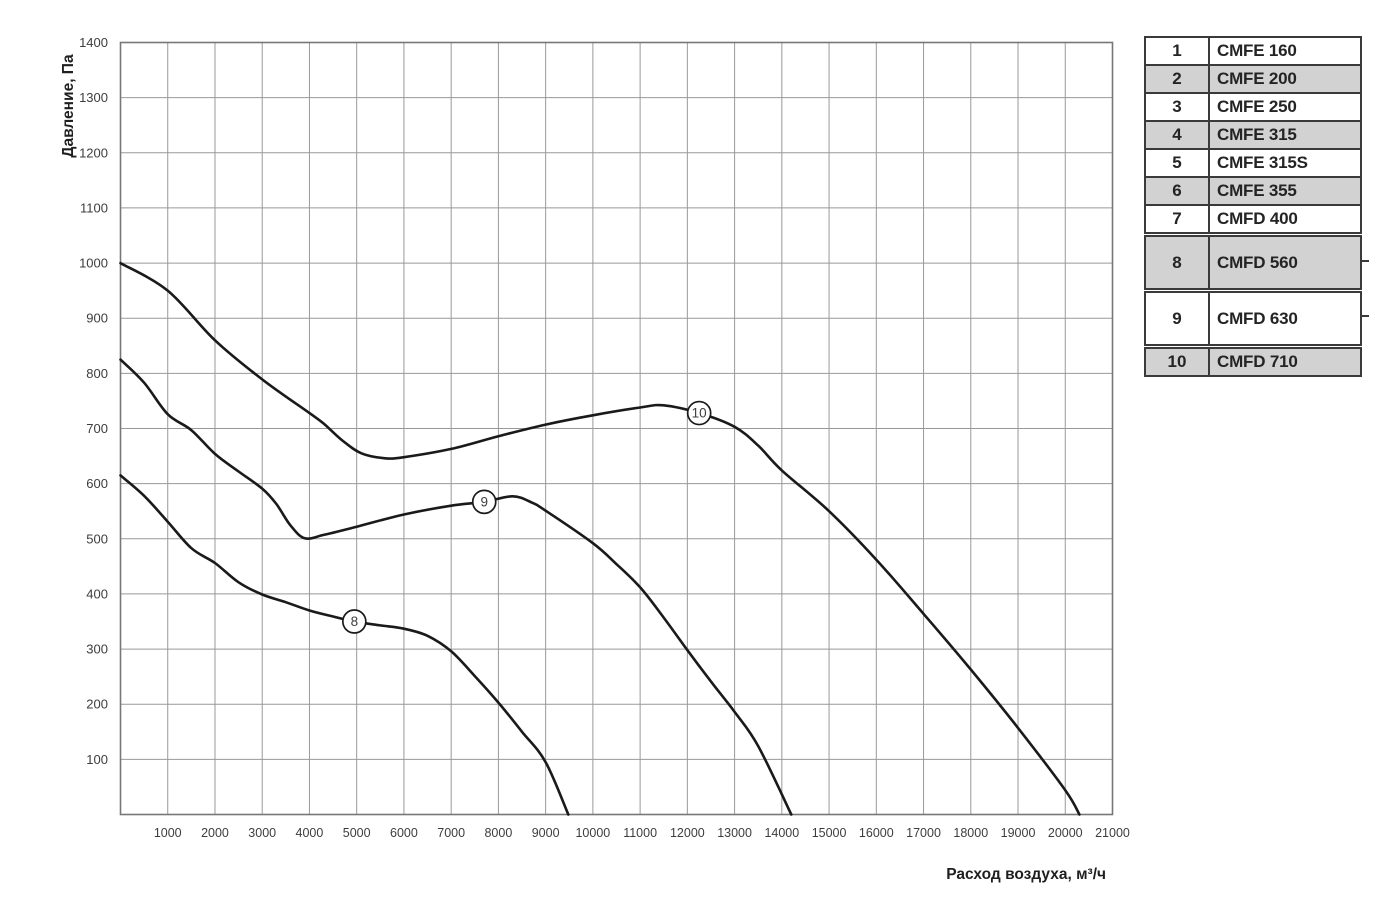  Describe the element at coordinates (97, 318) in the screenshot. I see `y-tick-label: 900` at that location.